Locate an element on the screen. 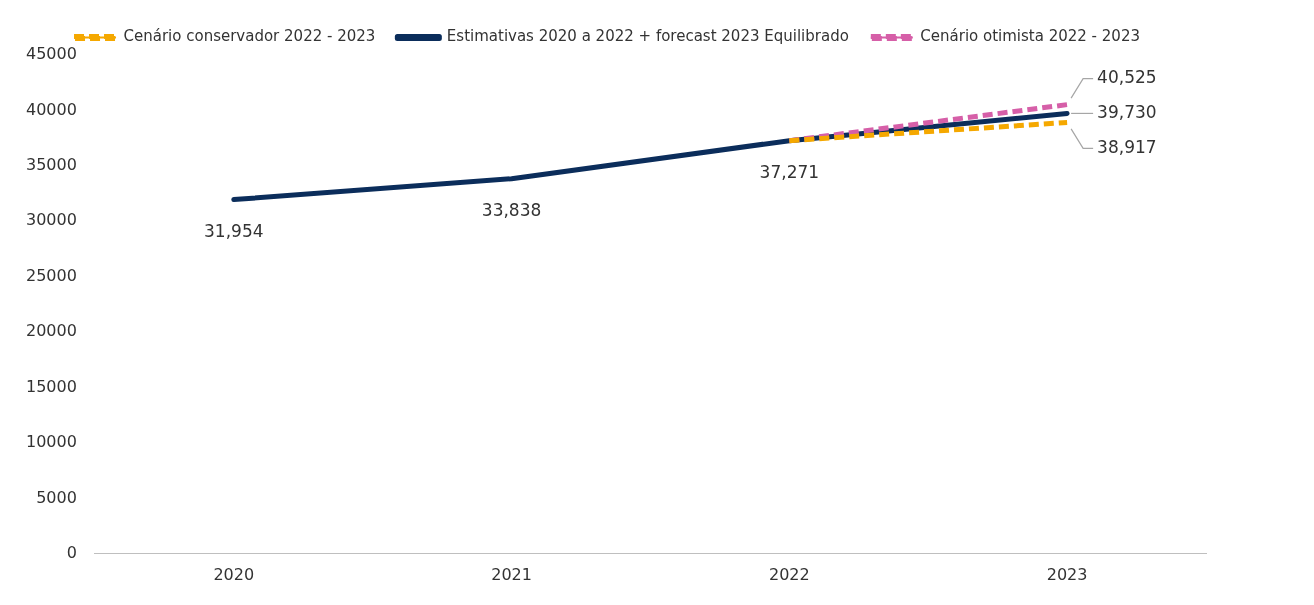 Image resolution: width=1314 pixels, height=605 pixels. x-tick-label: 2022 is located at coordinates (789, 574).